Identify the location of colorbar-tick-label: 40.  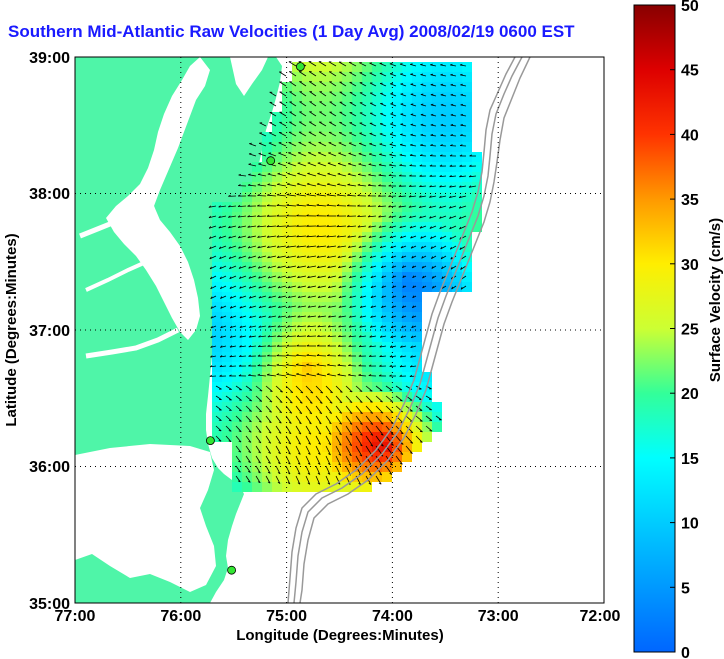
(690, 135).